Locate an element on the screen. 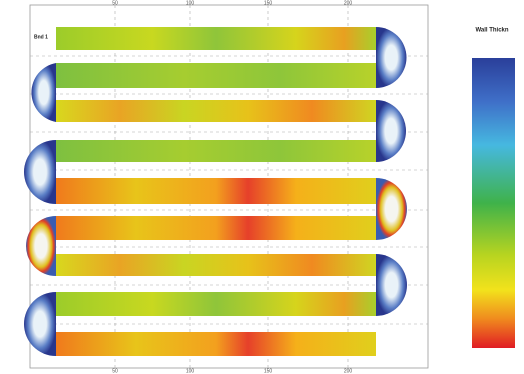  tube-label: Bnd 1 is located at coordinates (41, 37).